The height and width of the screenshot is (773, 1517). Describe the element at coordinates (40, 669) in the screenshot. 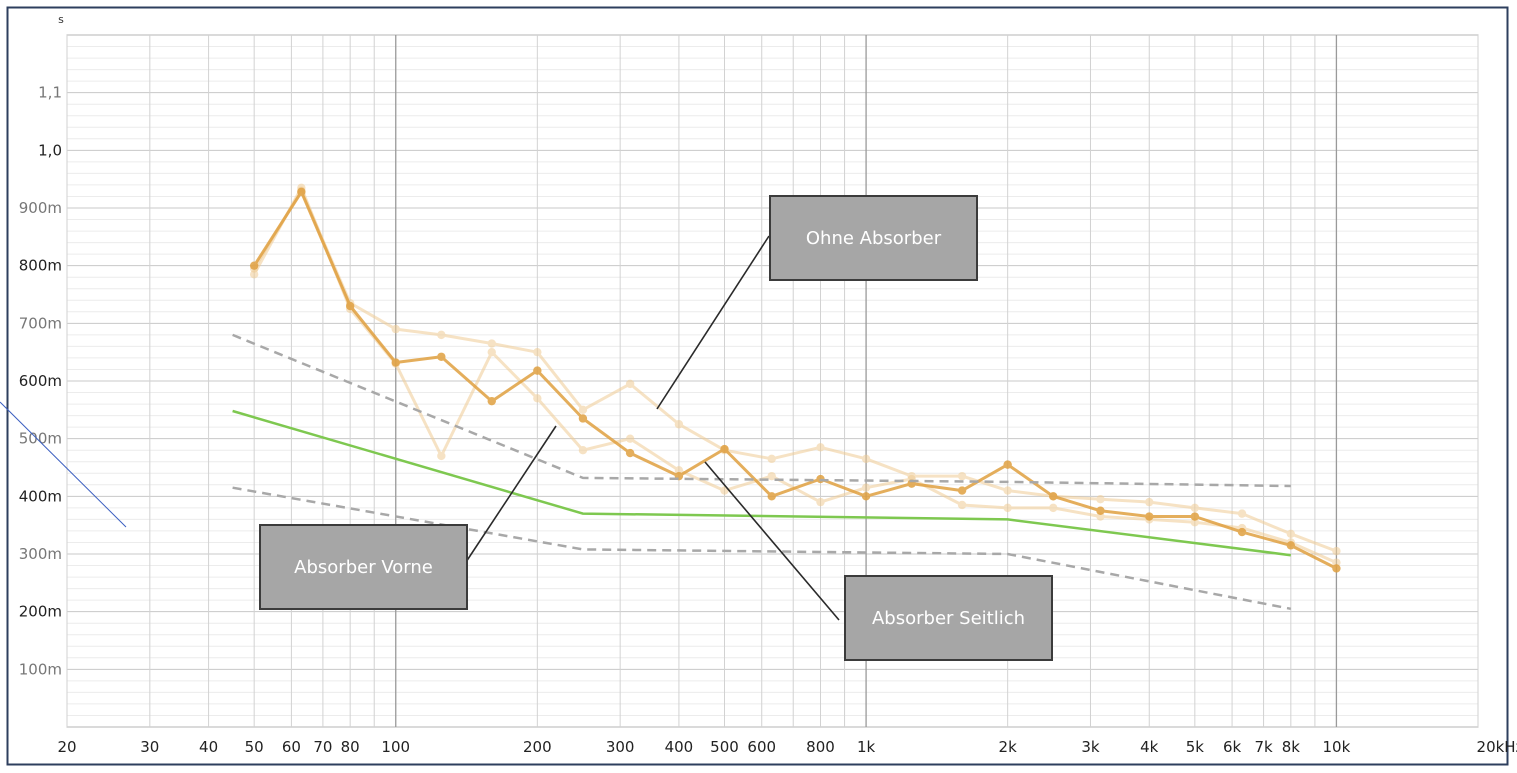

I see `y-tick-label: 100m` at that location.